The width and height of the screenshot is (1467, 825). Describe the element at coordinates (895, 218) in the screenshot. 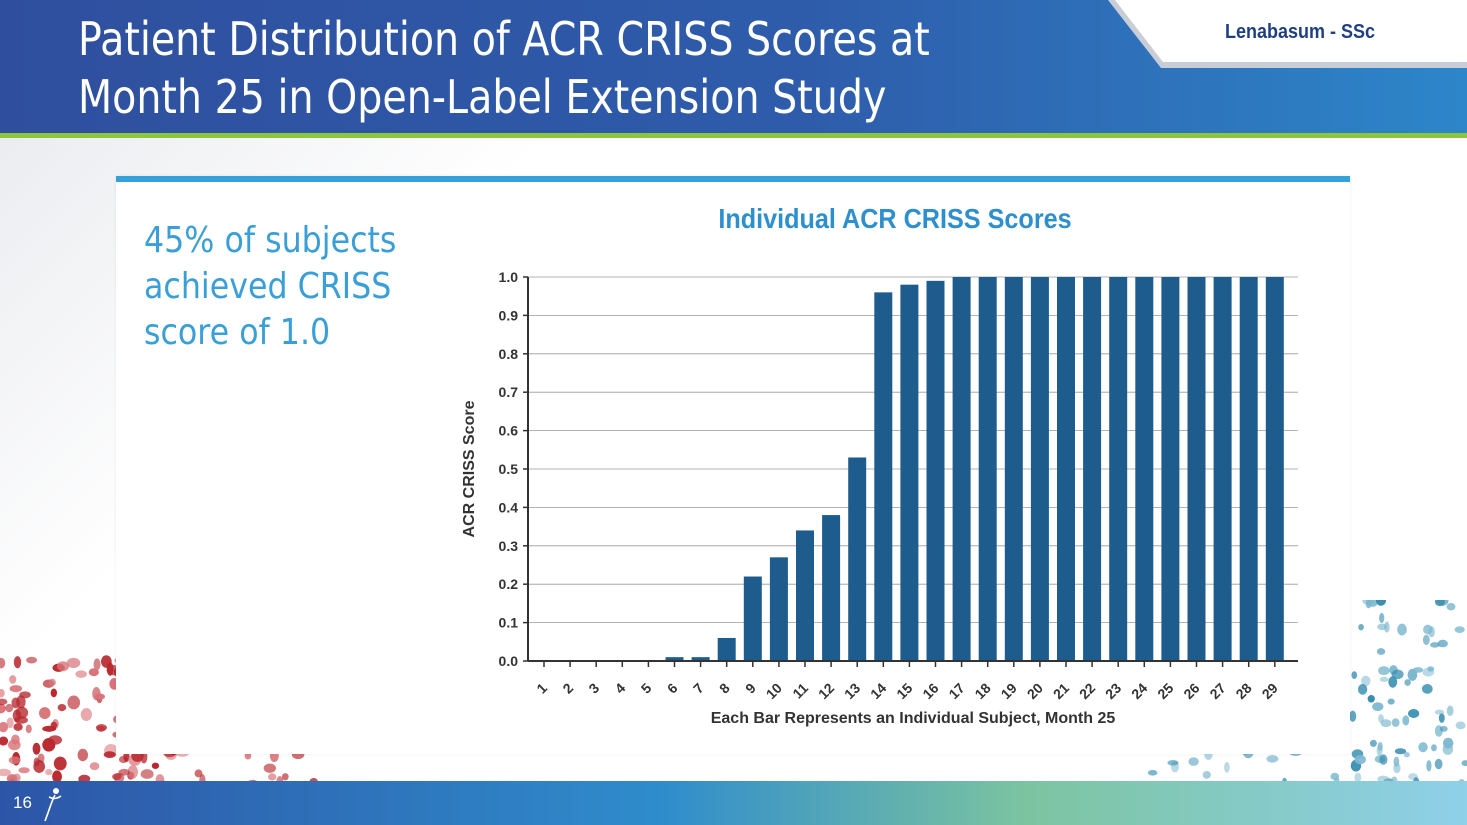

I see `chart-title: Individual ACR CRISS Scores` at that location.